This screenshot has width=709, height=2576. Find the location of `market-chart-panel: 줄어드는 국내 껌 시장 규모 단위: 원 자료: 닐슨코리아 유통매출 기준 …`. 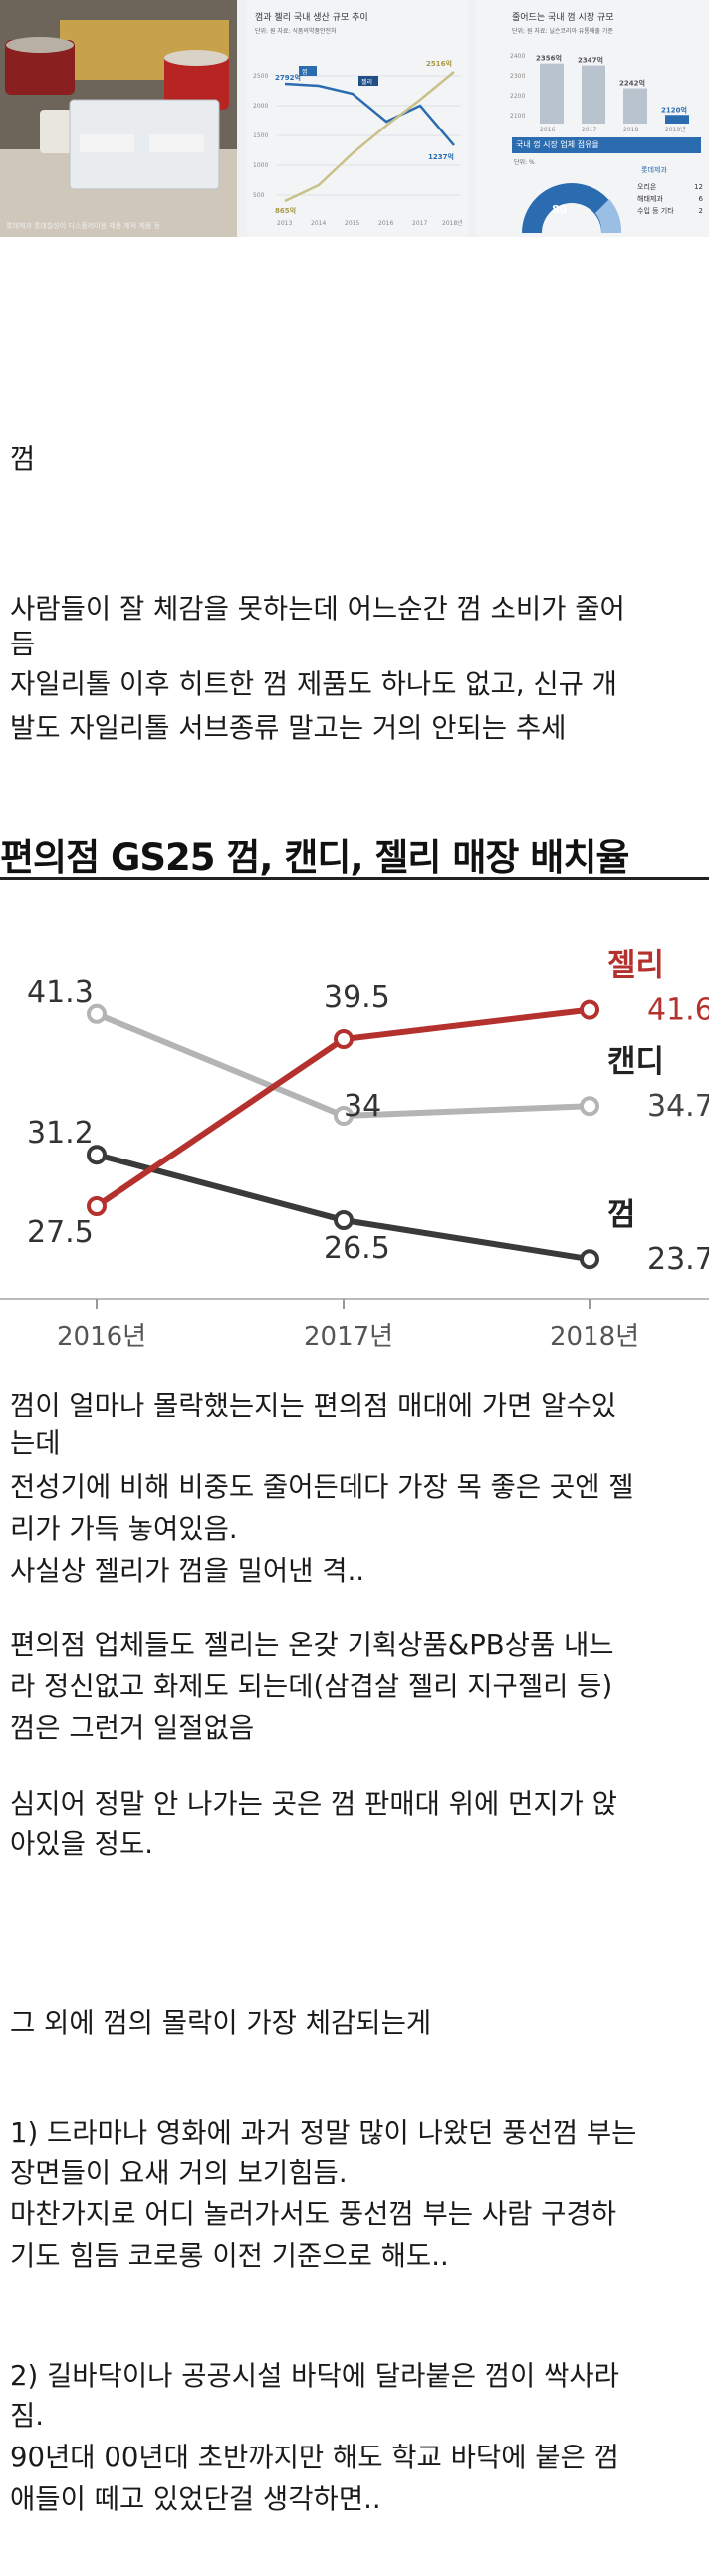

market-chart-panel: 줄어드는 국내 껌 시장 규모 단위: 원 자료: 닐슨코리아 유통매출 기준 … is located at coordinates (592, 118).